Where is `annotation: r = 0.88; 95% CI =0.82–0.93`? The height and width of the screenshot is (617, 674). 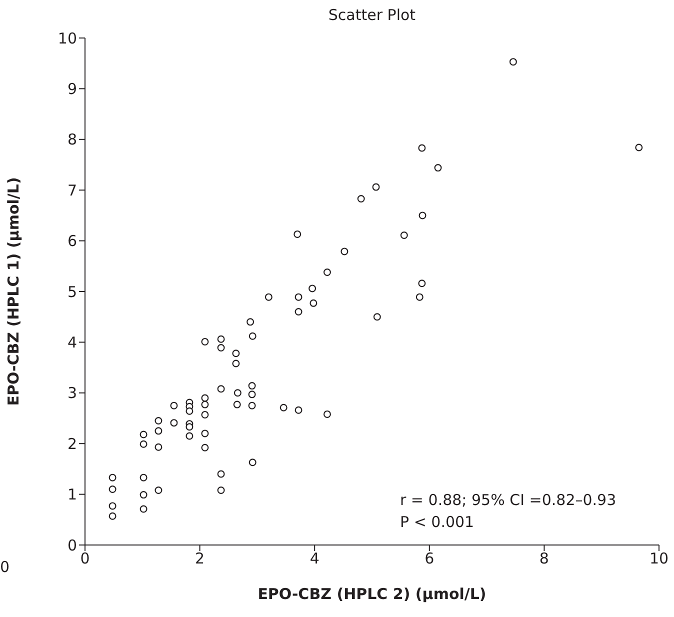
annotation: r = 0.88; 95% CI =0.82–0.93 is located at coordinates (508, 500).